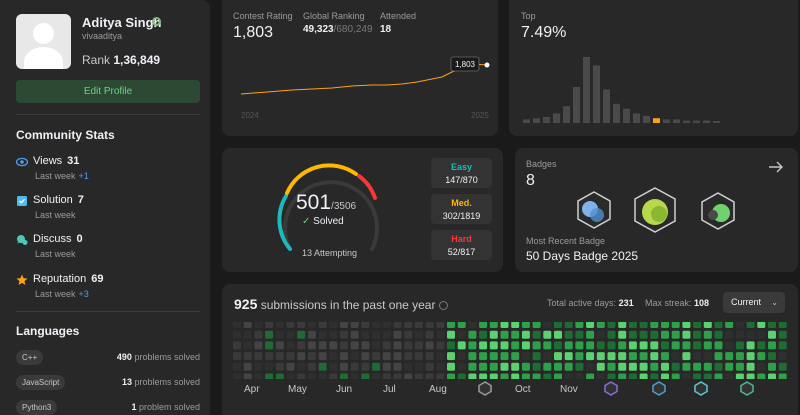  Describe the element at coordinates (108, 91) in the screenshot. I see `edit-profile-button: Edit Profile` at that location.